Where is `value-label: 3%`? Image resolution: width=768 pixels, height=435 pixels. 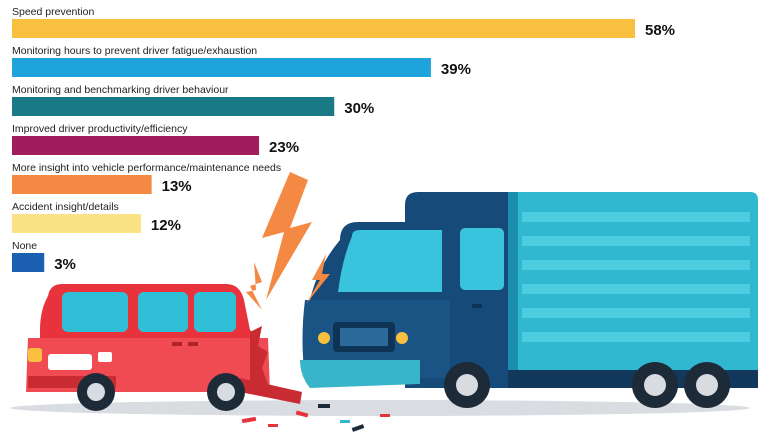
value-label: 3% is located at coordinates (65, 264).